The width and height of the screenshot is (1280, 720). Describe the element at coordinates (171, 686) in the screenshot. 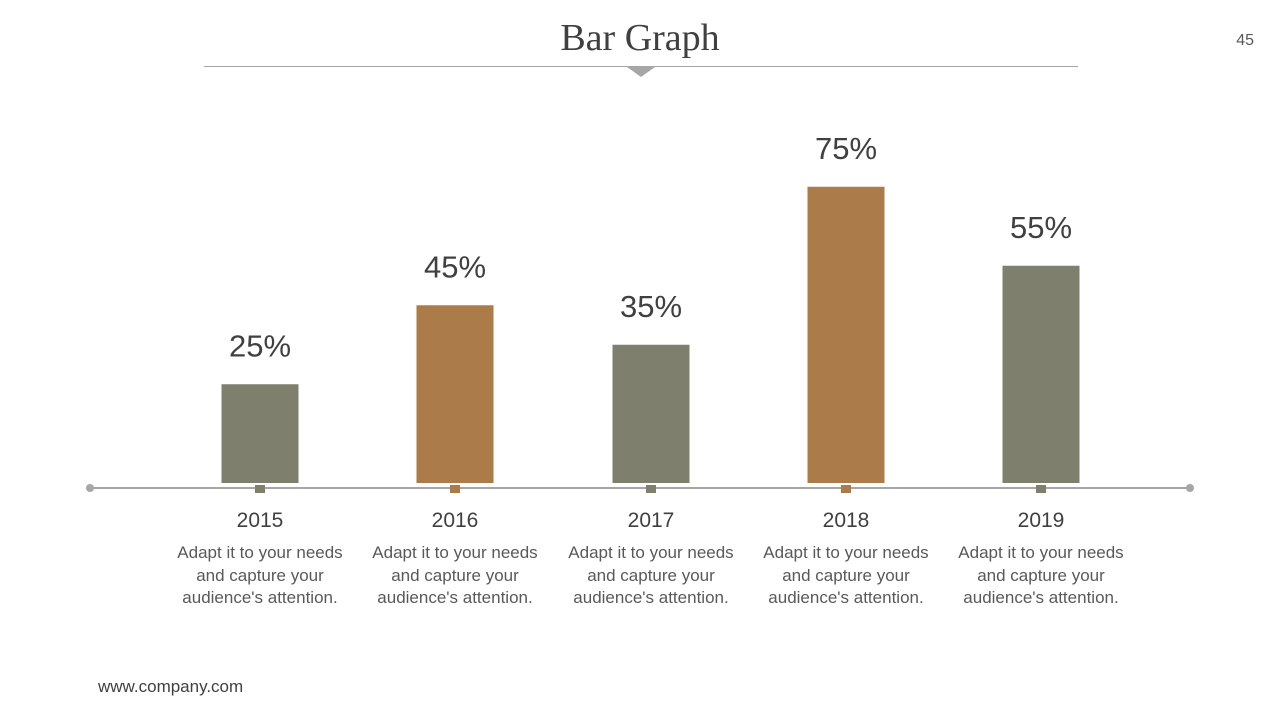

I see `footer-url: www.company.com` at that location.